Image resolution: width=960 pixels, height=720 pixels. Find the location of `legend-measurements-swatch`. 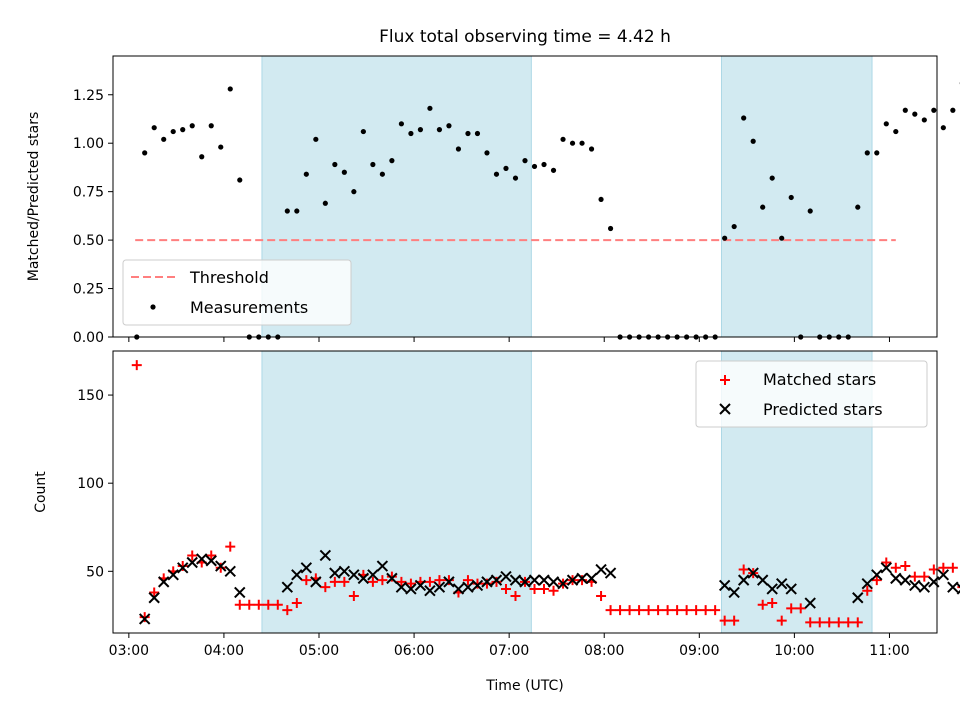

legend-measurements-swatch is located at coordinates (153, 307).